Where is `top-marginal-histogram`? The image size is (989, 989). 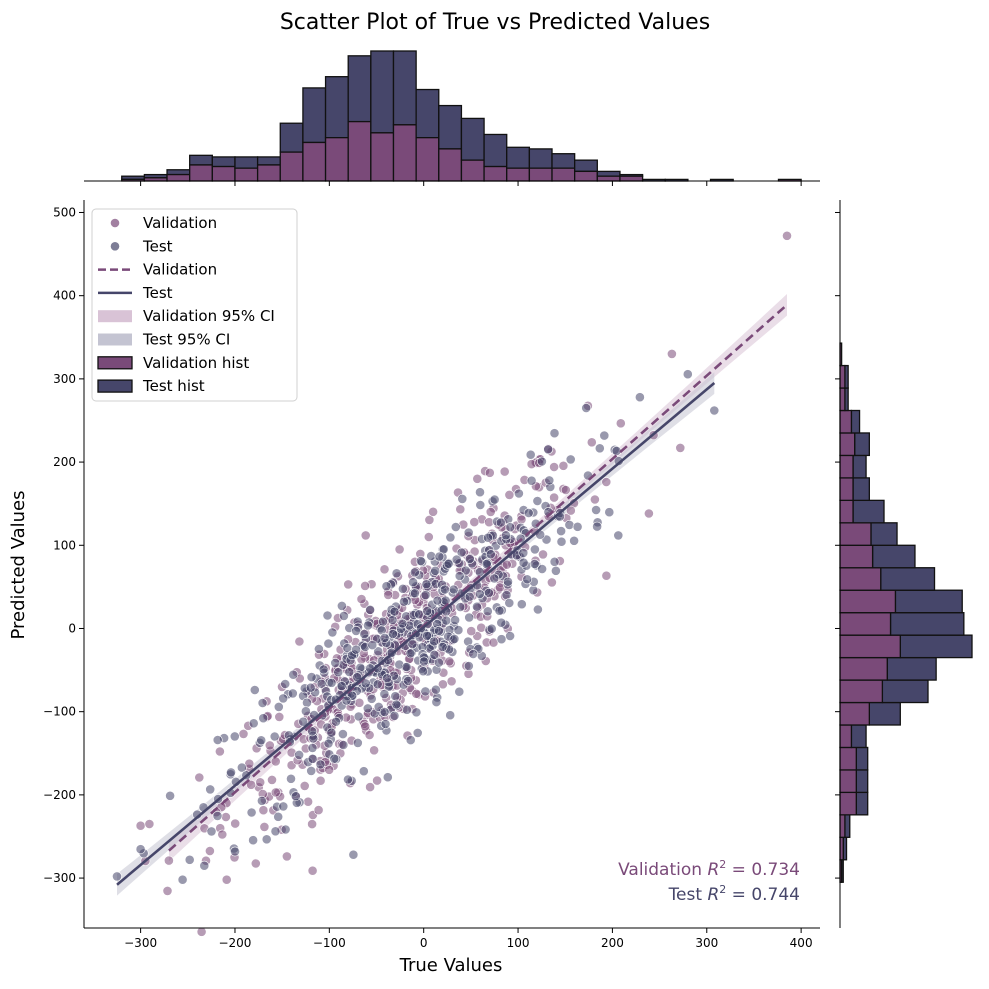
top-marginal-histogram is located at coordinates (452, 118).